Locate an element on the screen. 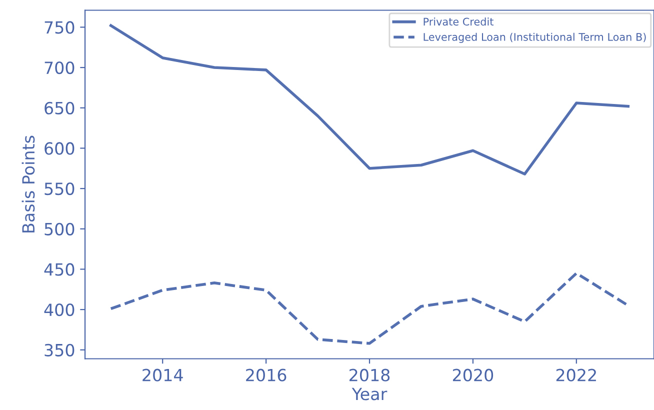 The image size is (654, 410). x-axis-title: Year is located at coordinates (370, 394).